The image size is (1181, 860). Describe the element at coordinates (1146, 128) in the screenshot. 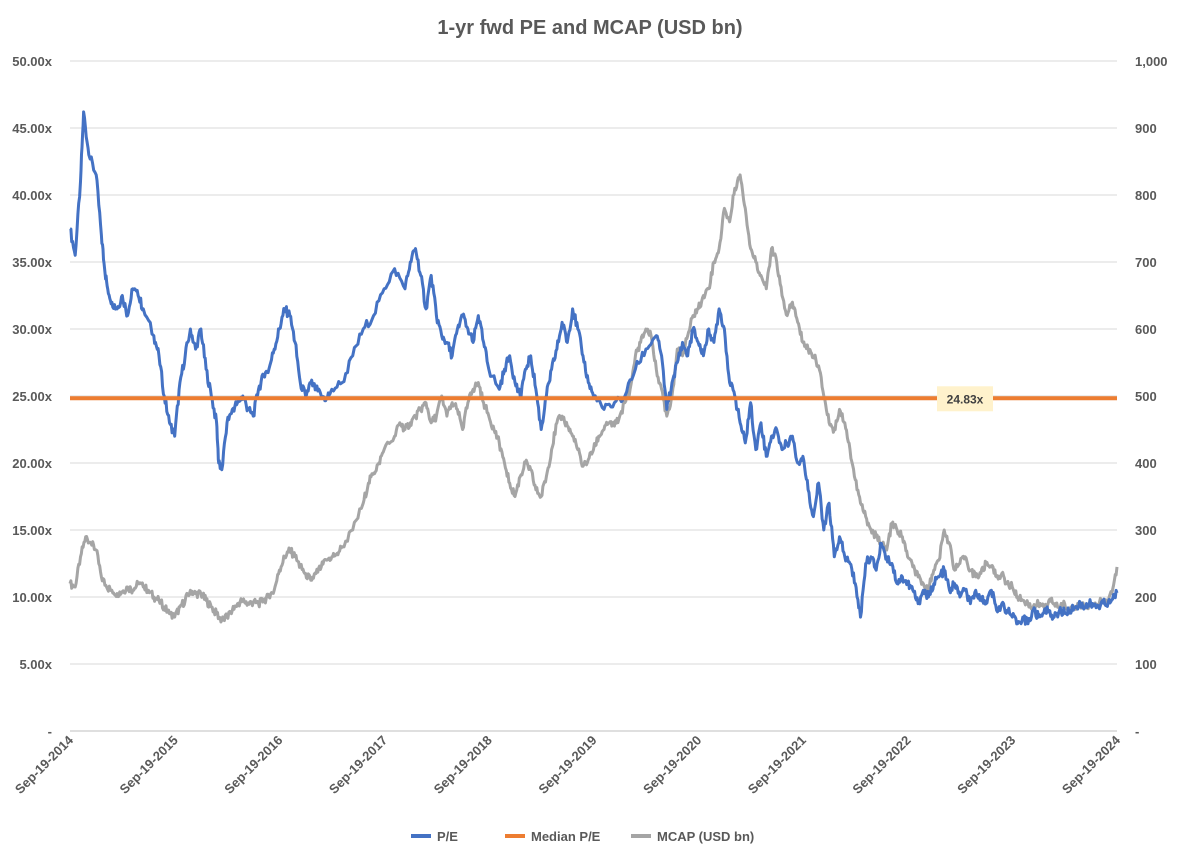

I see `right-tick-label: 900` at that location.